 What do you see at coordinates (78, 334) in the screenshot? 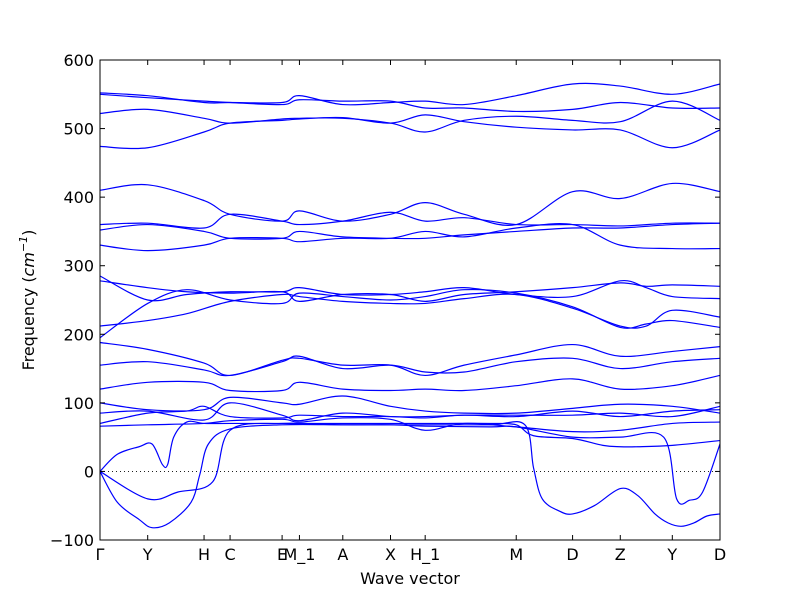
I see `y-tick-label: 200` at bounding box center [78, 334].